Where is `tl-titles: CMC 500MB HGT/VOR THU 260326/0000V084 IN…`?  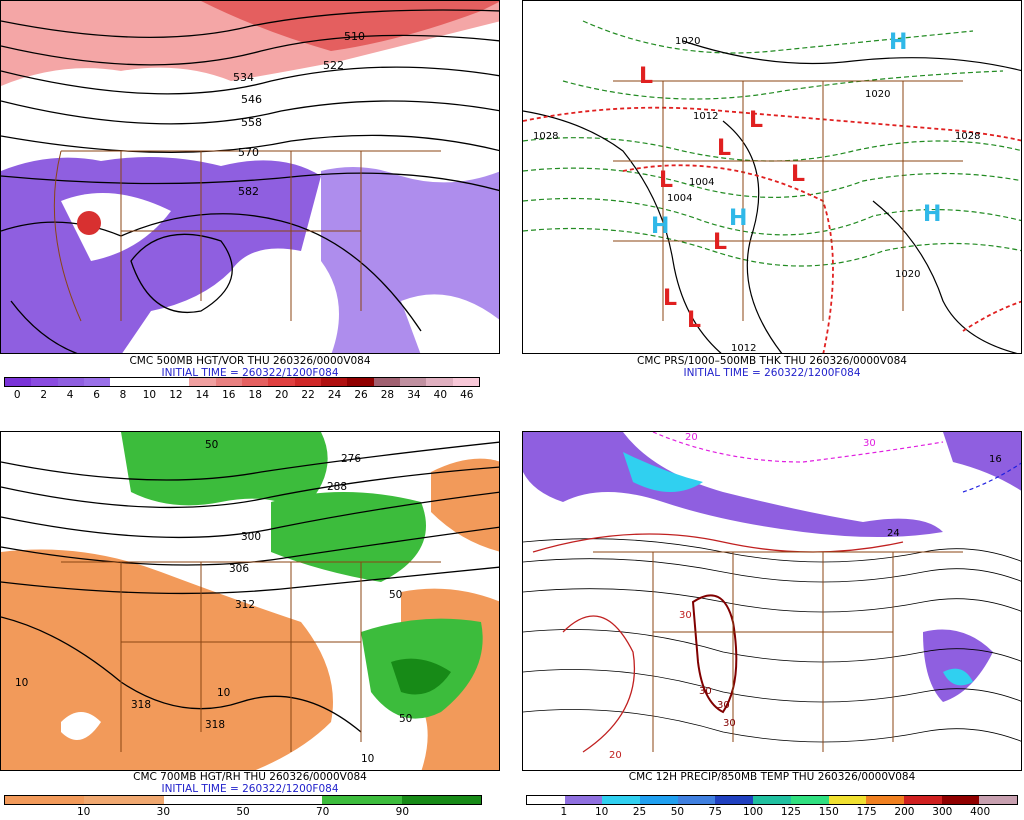 tl-titles: CMC 500MB HGT/VOR THU 260326/0000V084 IN… is located at coordinates (250, 367).